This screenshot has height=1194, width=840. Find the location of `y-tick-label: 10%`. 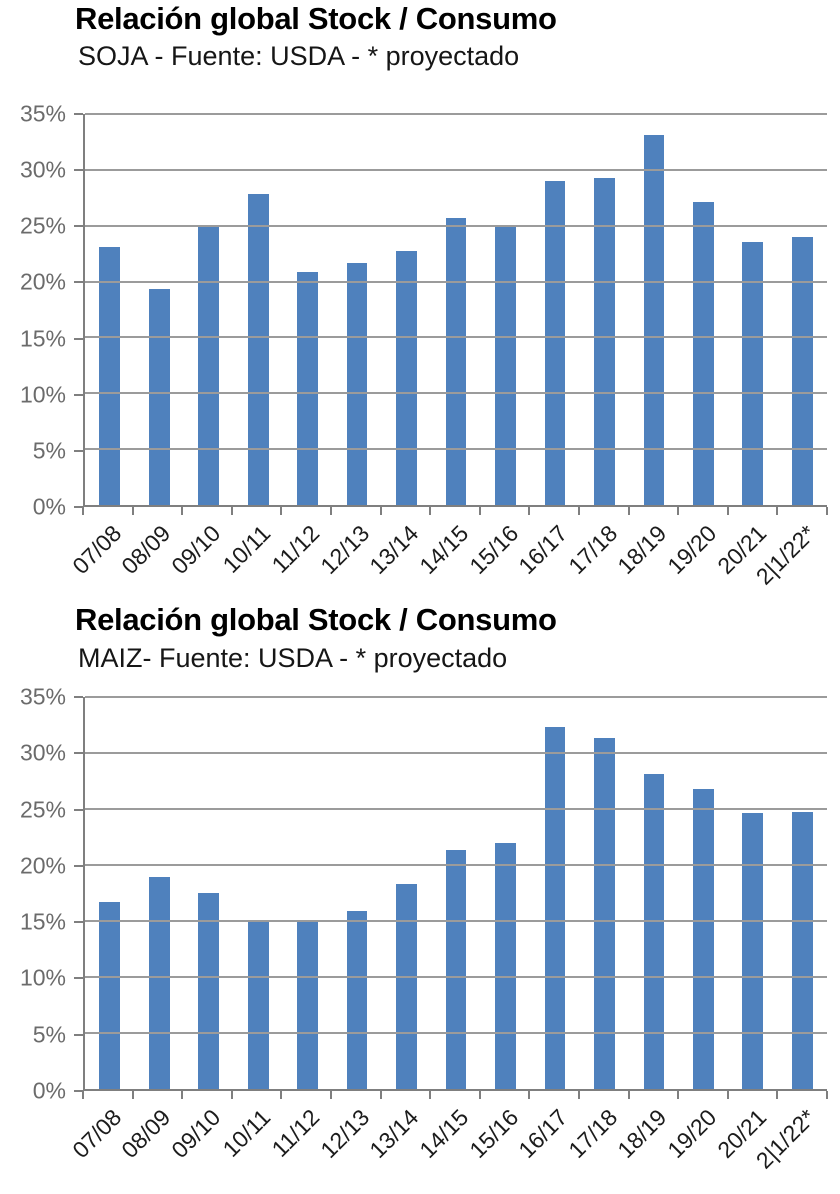

y-tick-label: 10% is located at coordinates (42, 394).